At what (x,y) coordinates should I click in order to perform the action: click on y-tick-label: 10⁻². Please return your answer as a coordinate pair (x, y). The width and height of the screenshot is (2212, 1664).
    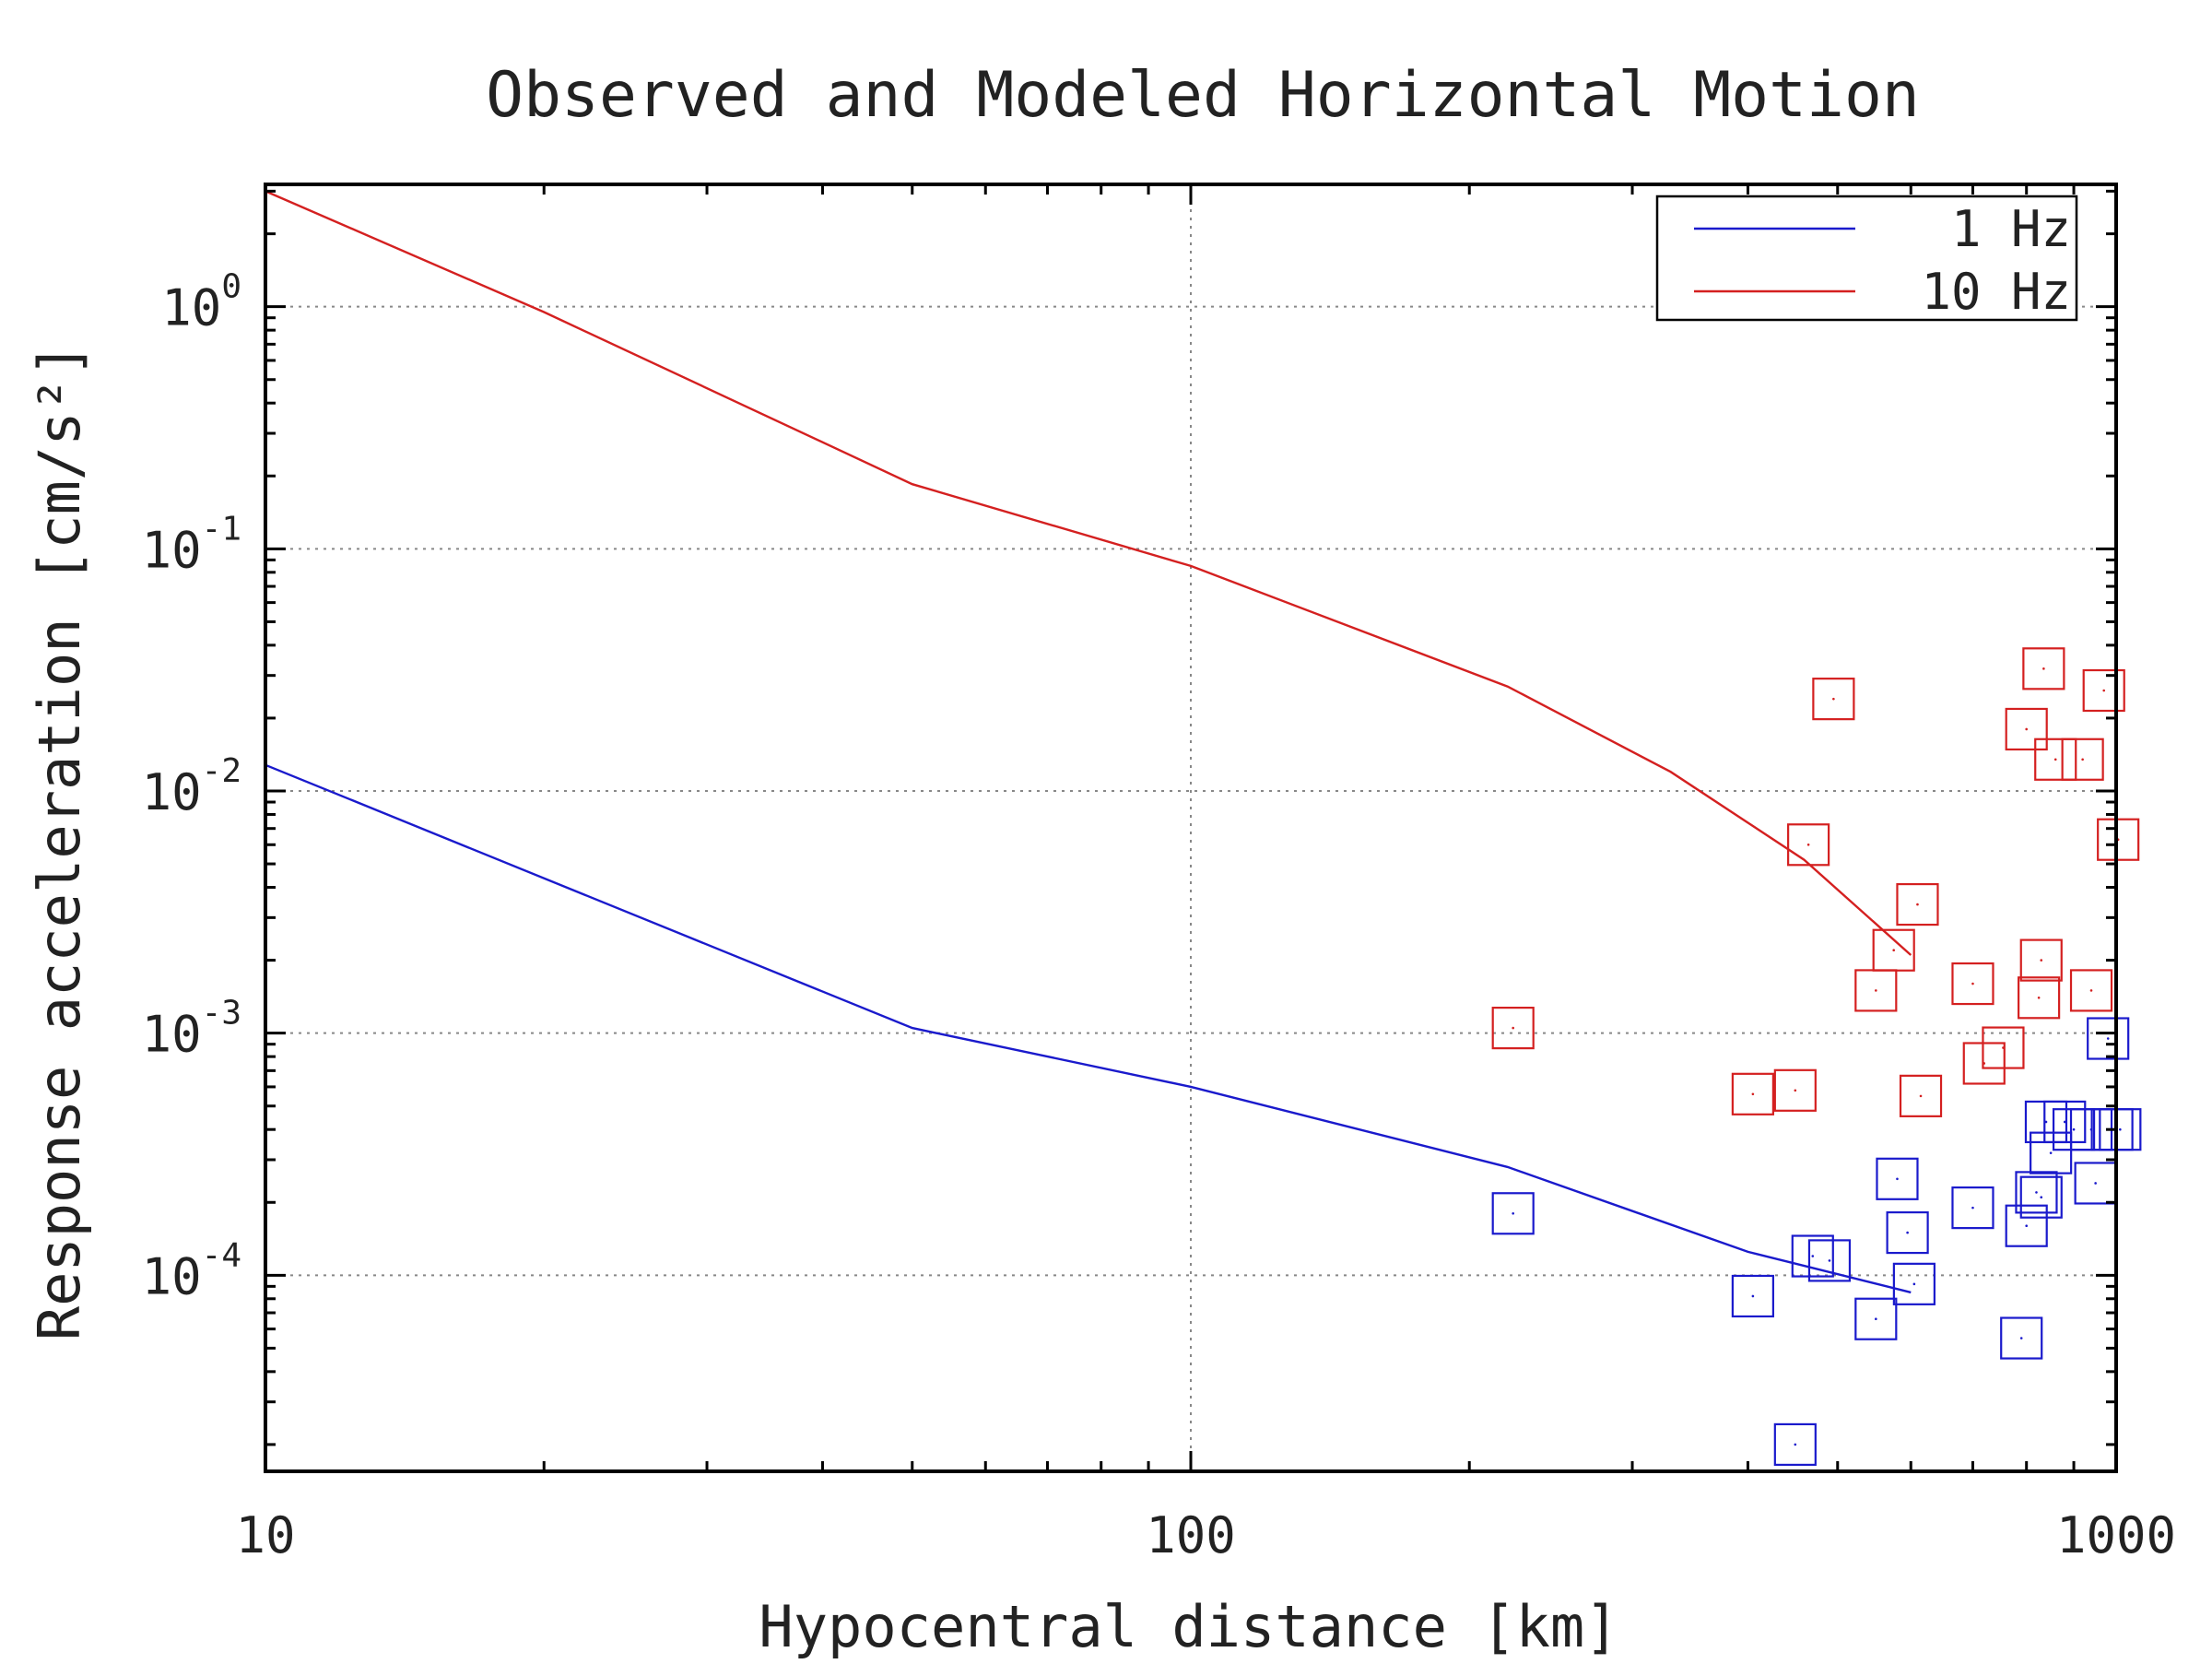
    Looking at the image, I should click on (191, 786).